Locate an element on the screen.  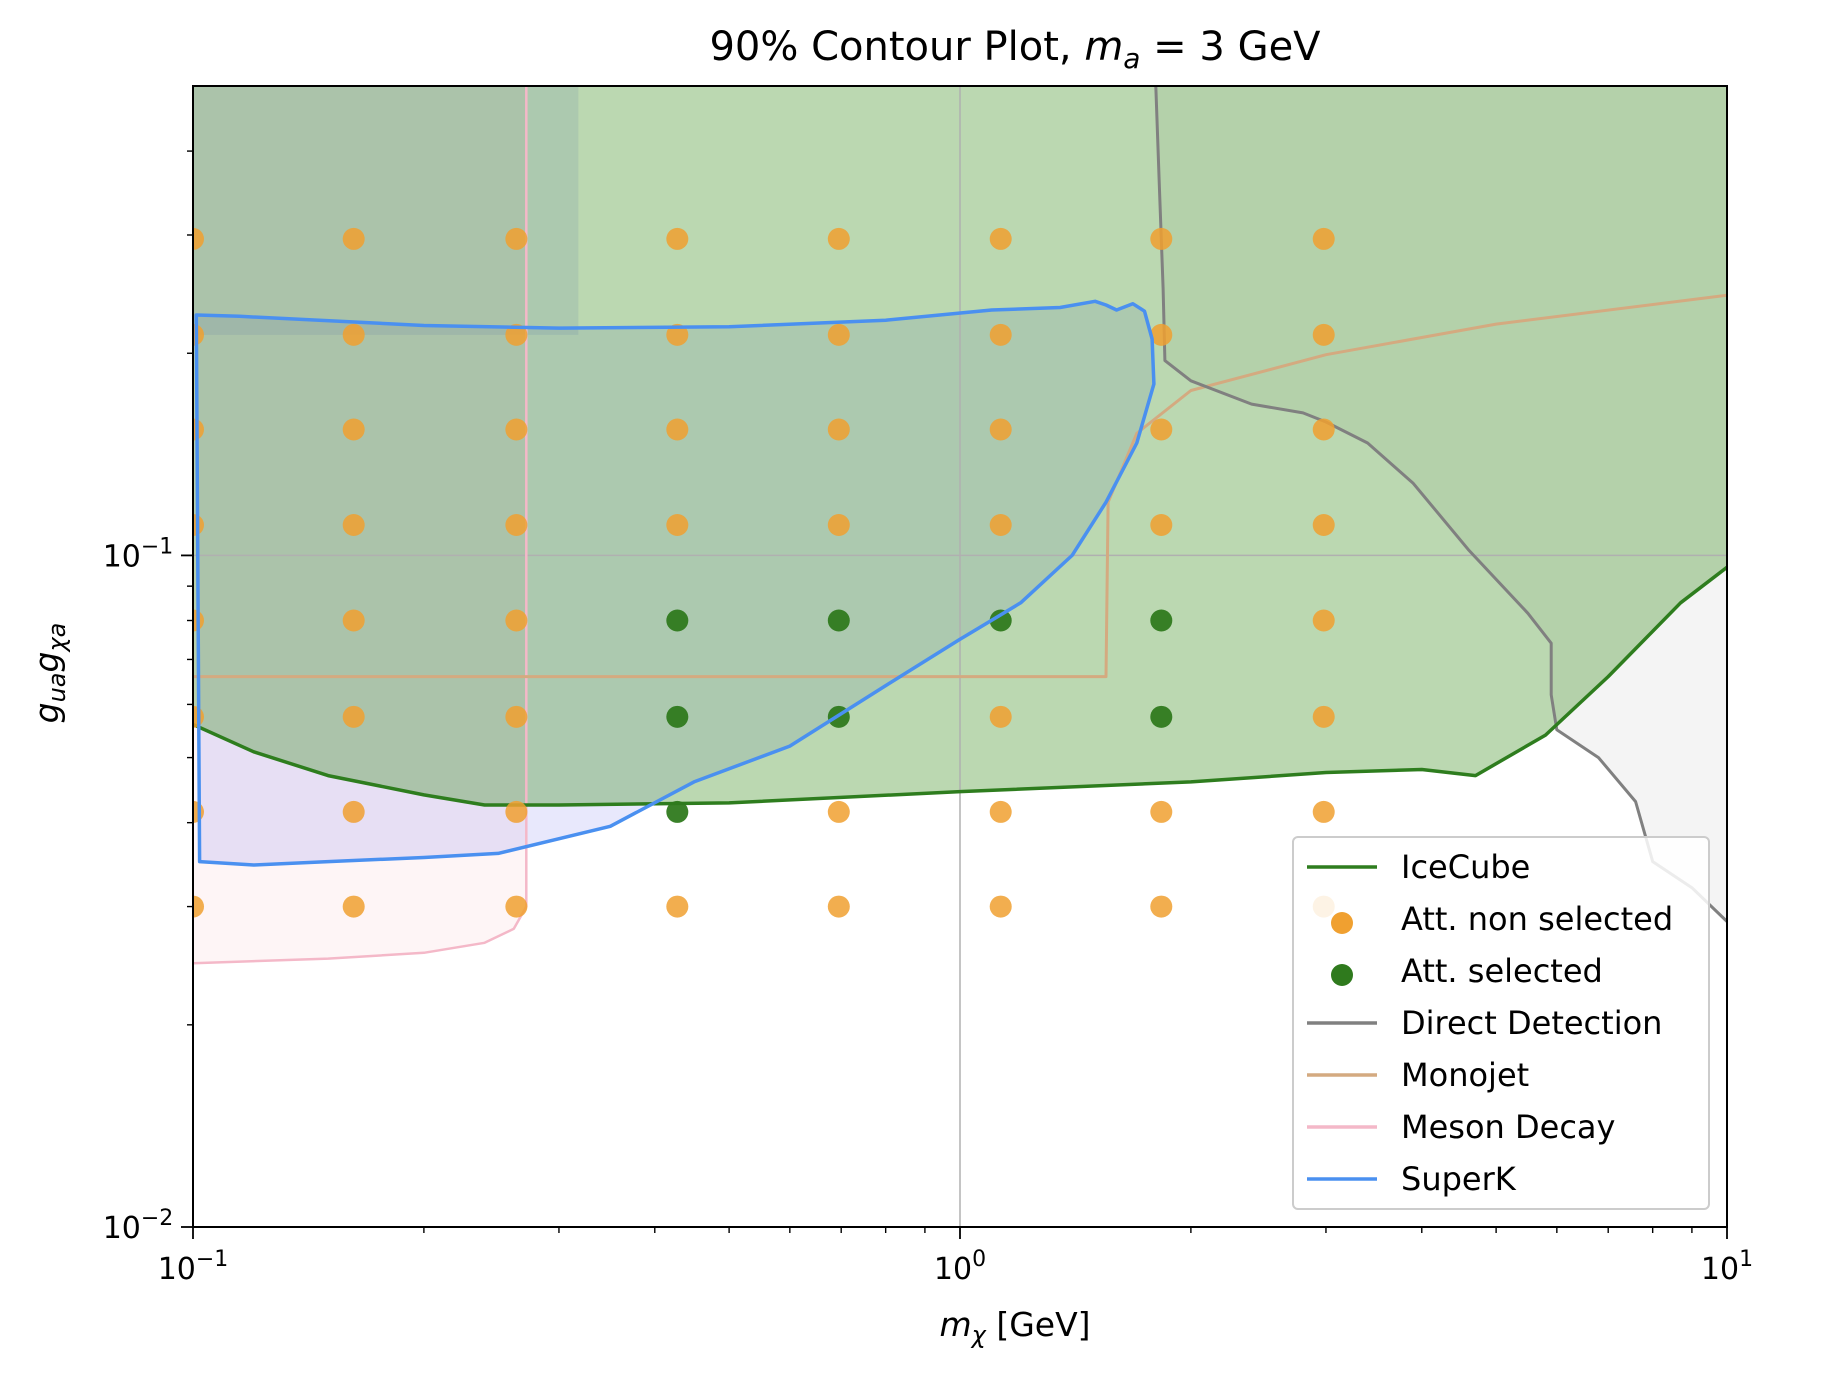
legend-item: Att. selected is located at coordinates (1467, 971).